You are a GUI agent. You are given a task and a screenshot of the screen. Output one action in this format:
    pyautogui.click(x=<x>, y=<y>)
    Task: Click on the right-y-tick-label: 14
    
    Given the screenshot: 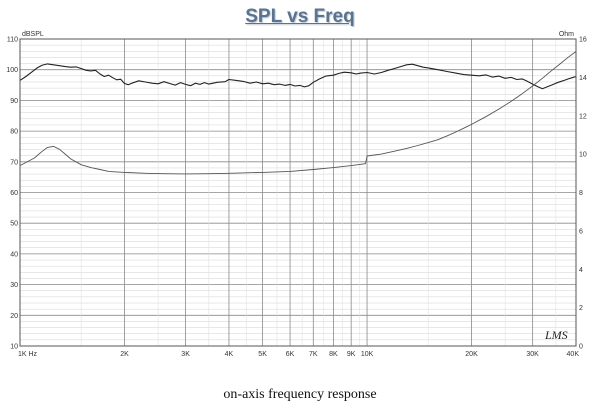 What is the action you would take?
    pyautogui.click(x=583, y=78)
    